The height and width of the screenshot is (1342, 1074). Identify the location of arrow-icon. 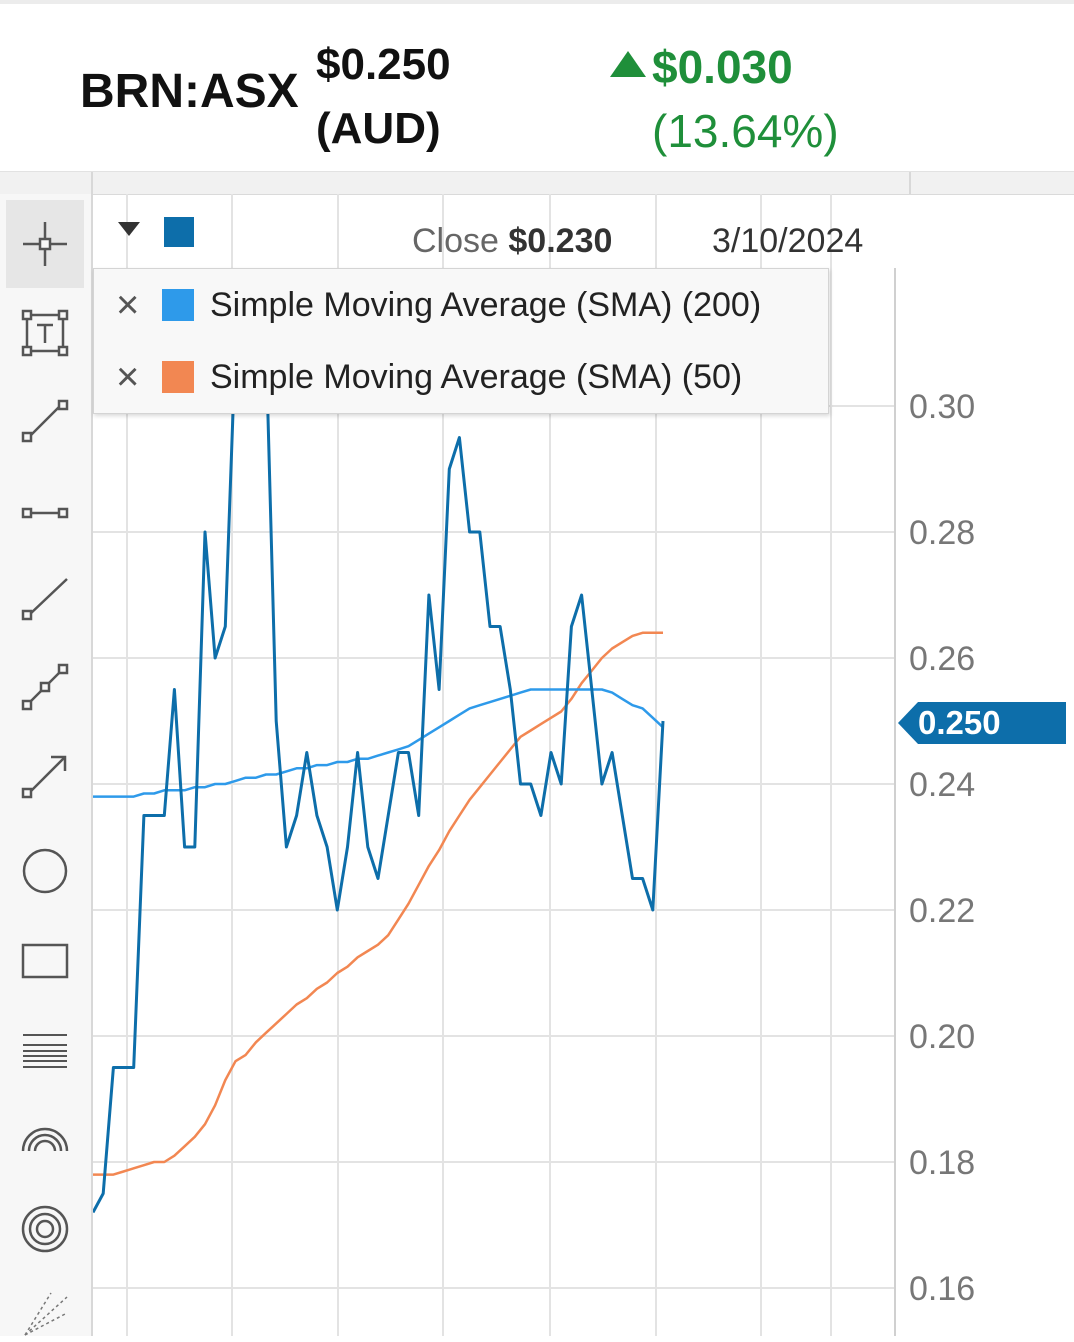
(44, 777).